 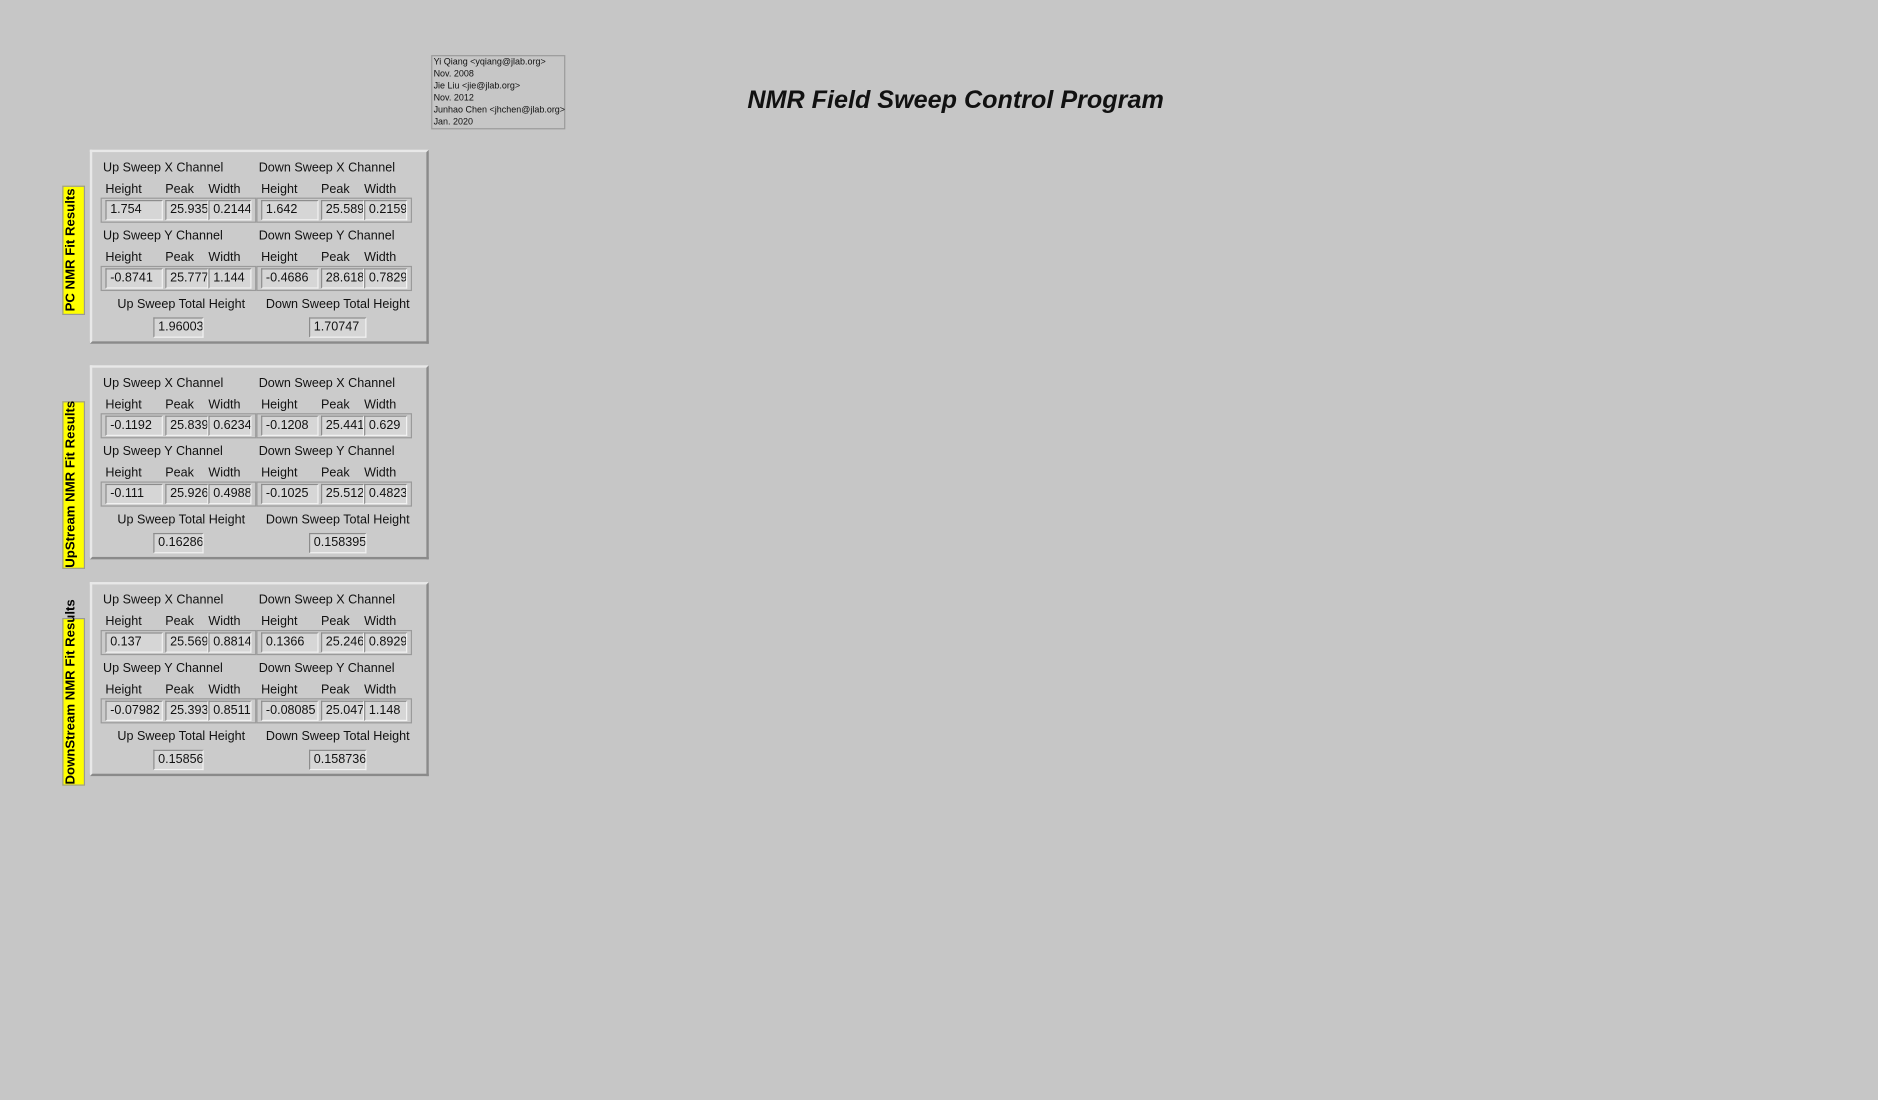 I want to click on height-value: -0.1208, so click(x=290, y=425).